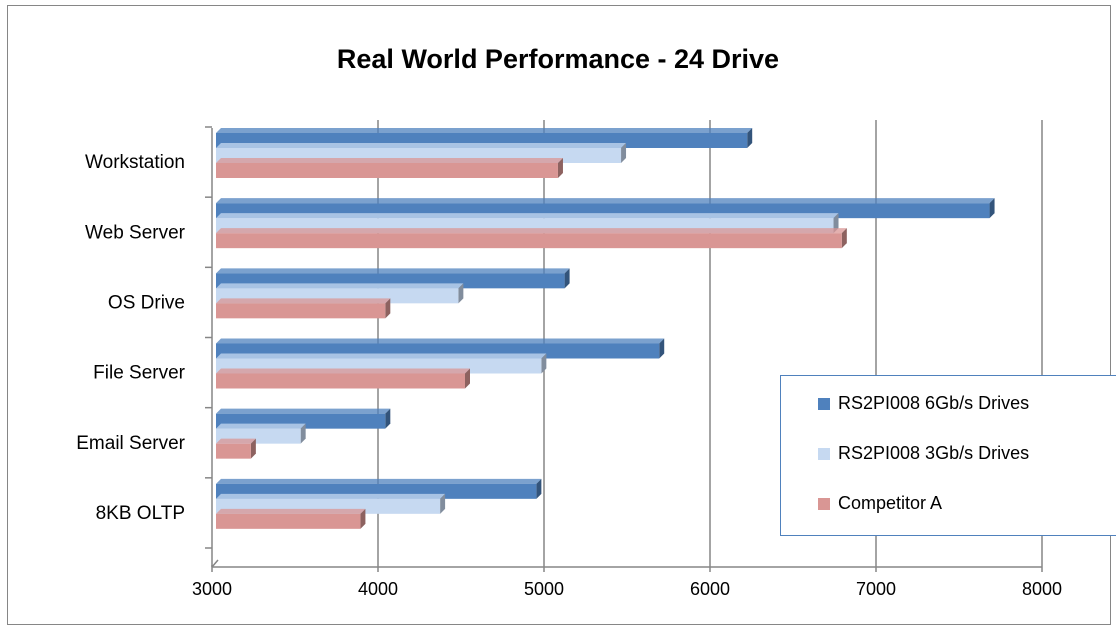 This screenshot has width=1116, height=631. What do you see at coordinates (890, 503) in the screenshot?
I see `legend-label-competitor: Competitor A` at bounding box center [890, 503].